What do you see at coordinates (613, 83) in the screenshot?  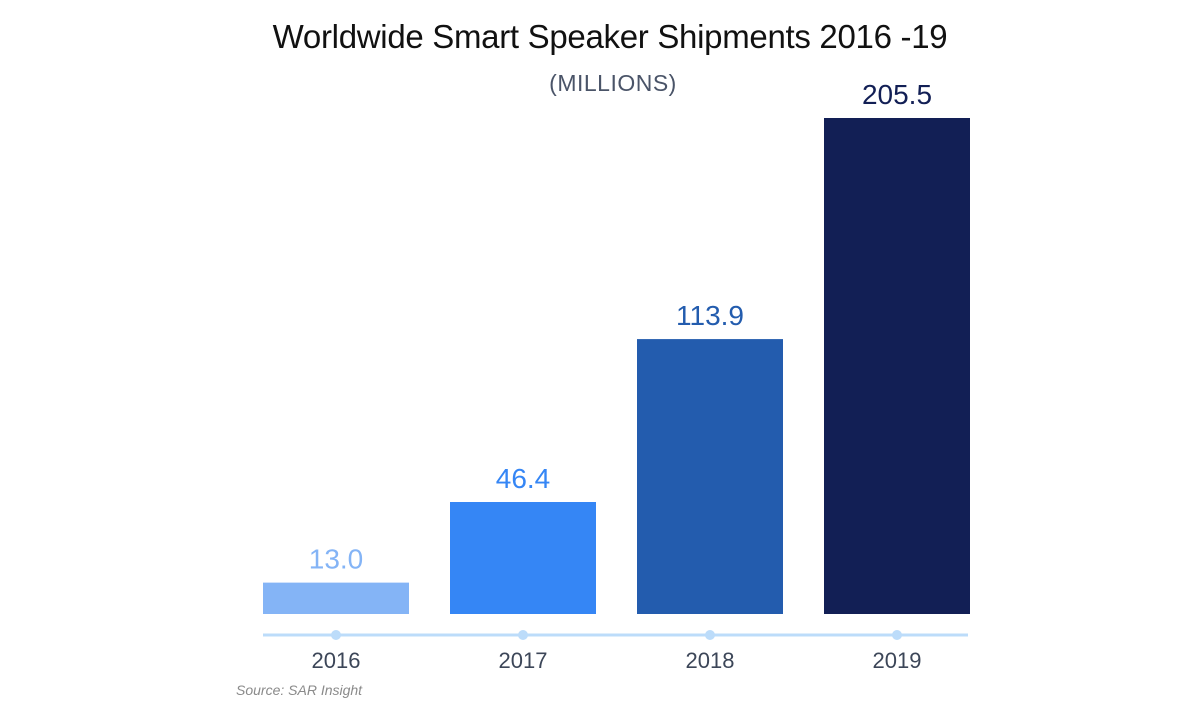 I see `chart-subtitle: (MILLIONS)` at bounding box center [613, 83].